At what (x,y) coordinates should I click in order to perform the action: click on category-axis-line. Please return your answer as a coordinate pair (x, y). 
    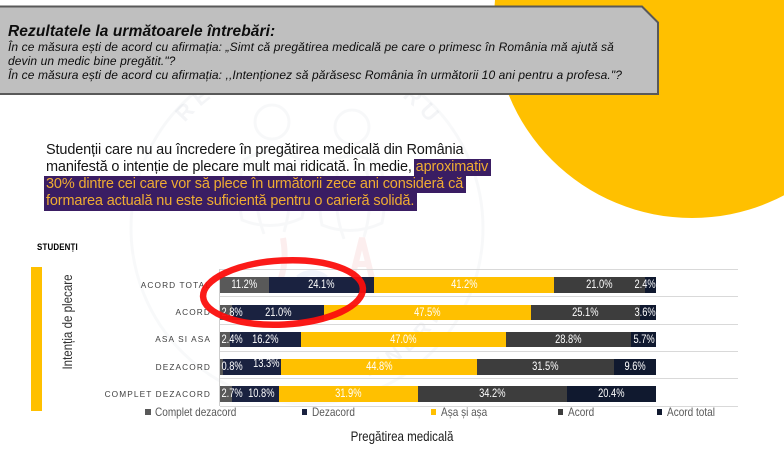
    Looking at the image, I should click on (219, 338).